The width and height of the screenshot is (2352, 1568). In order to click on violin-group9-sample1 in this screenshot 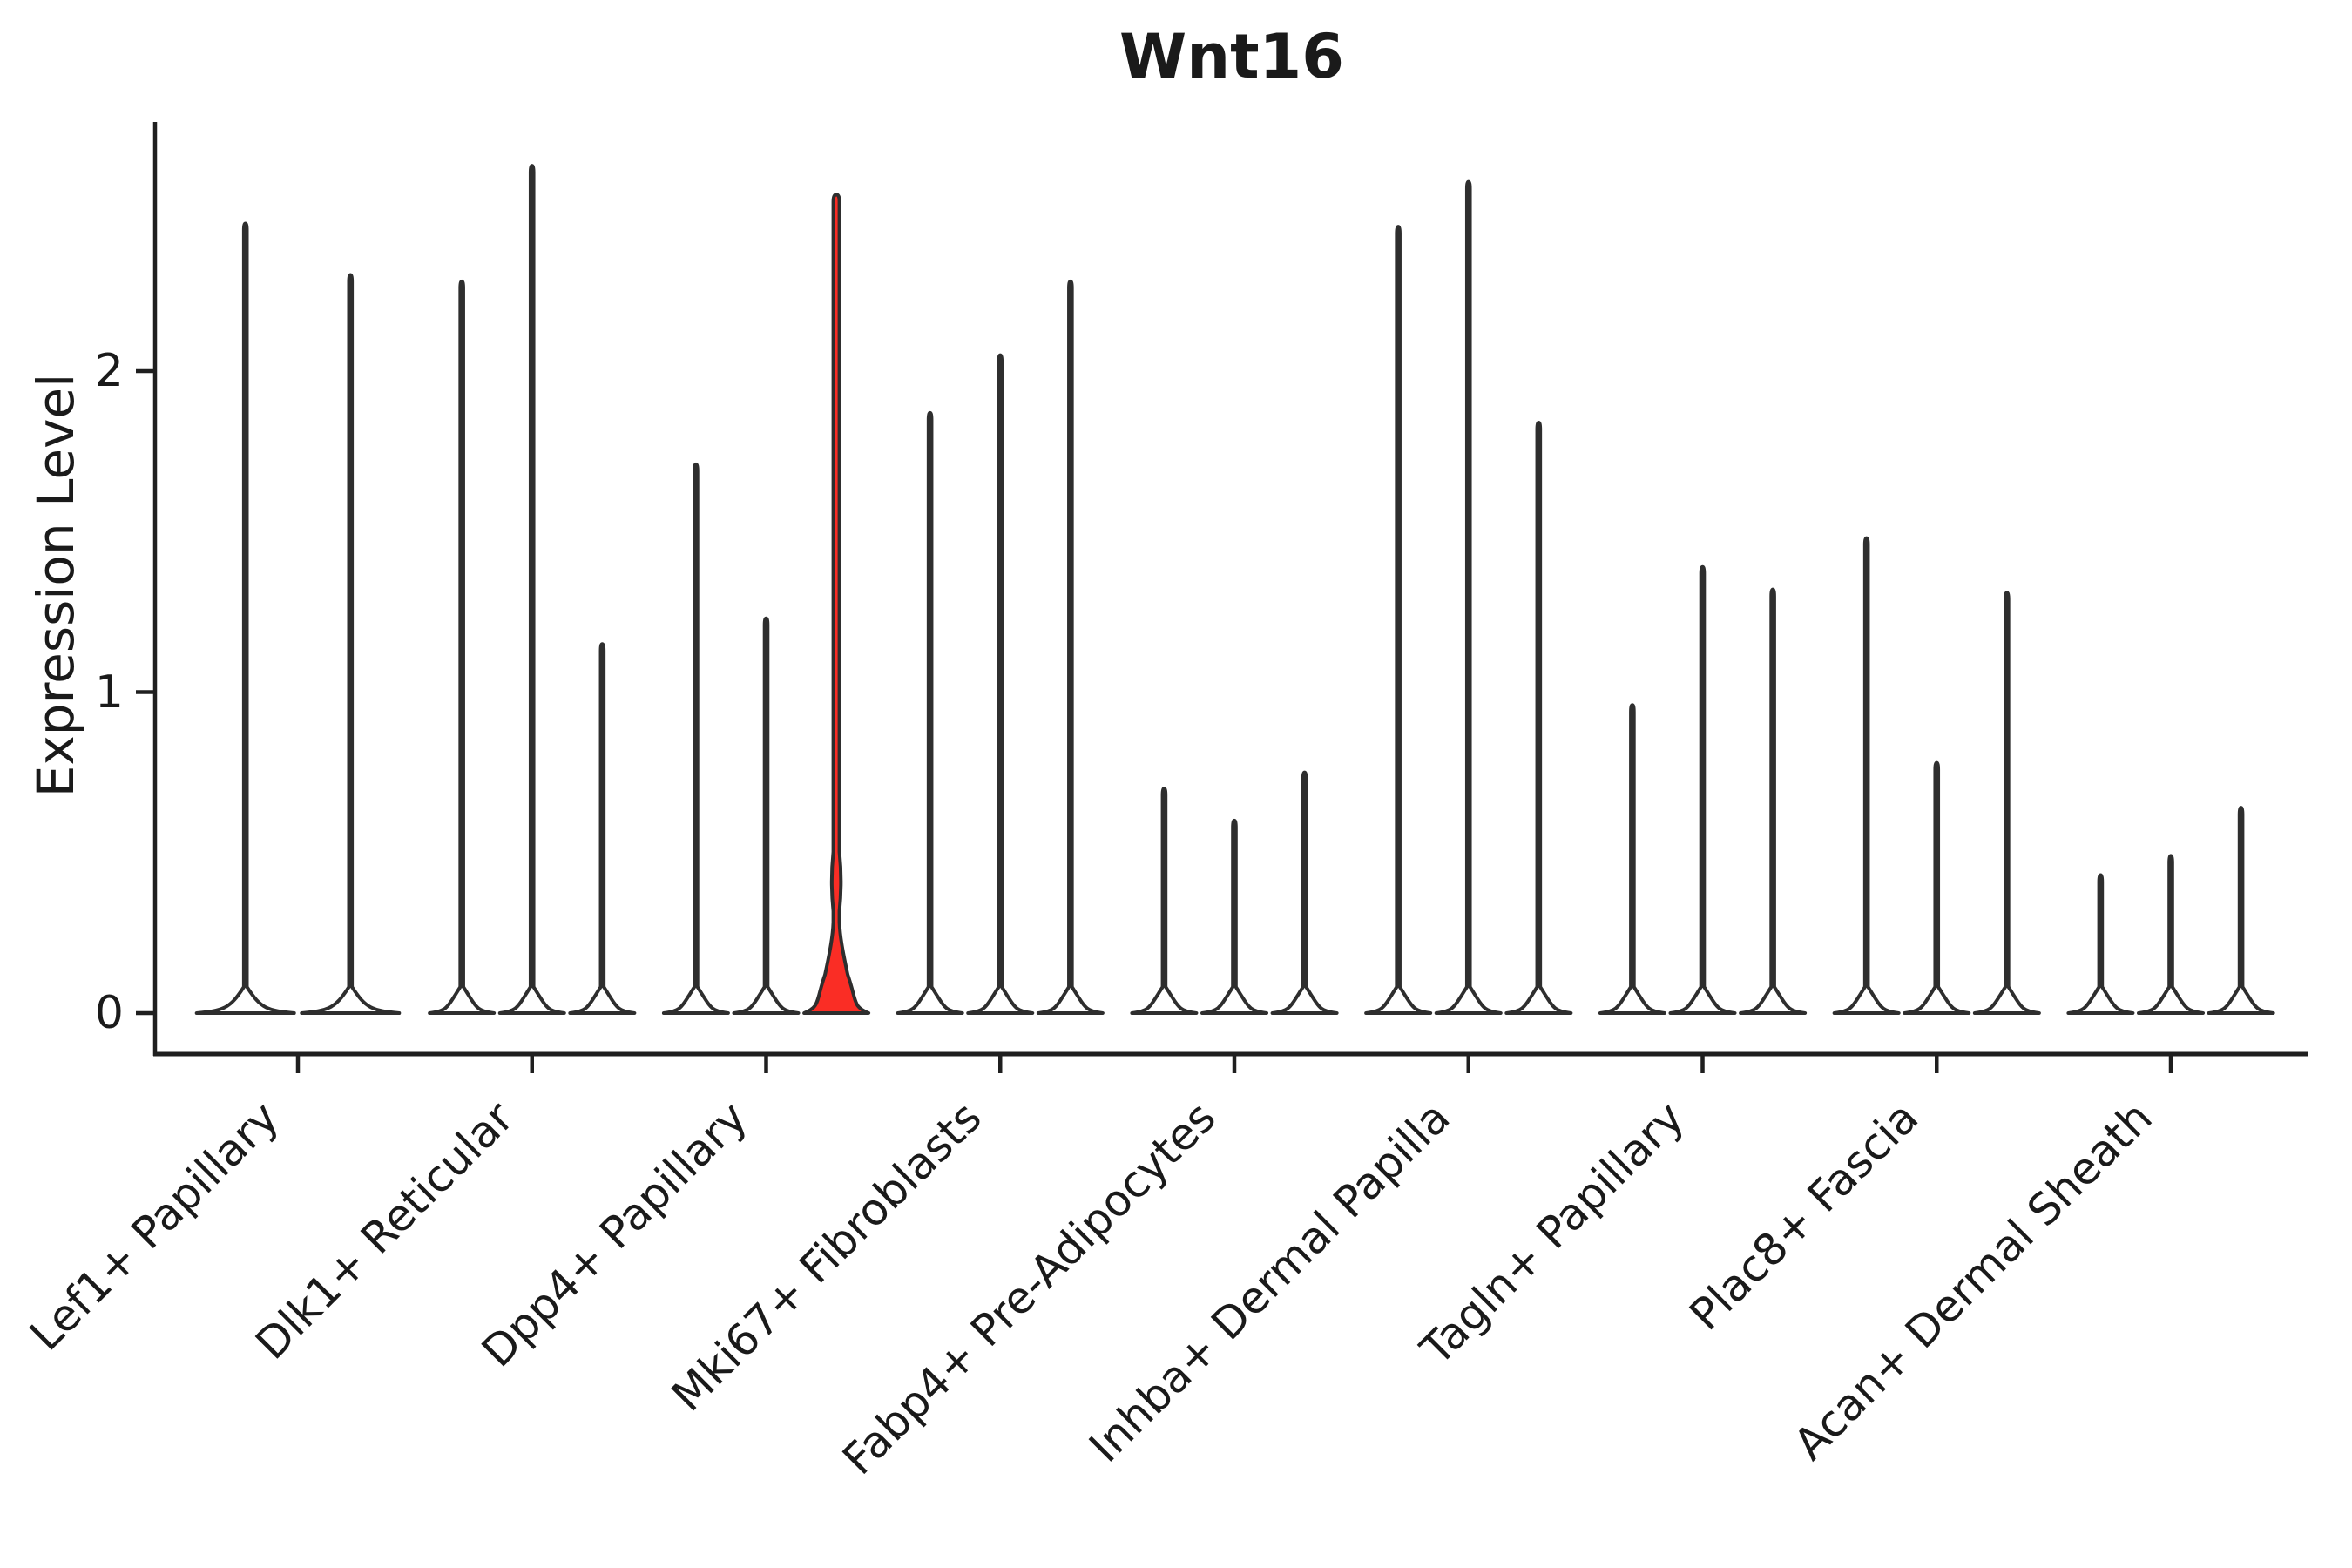, I will do `click(2101, 944)`.